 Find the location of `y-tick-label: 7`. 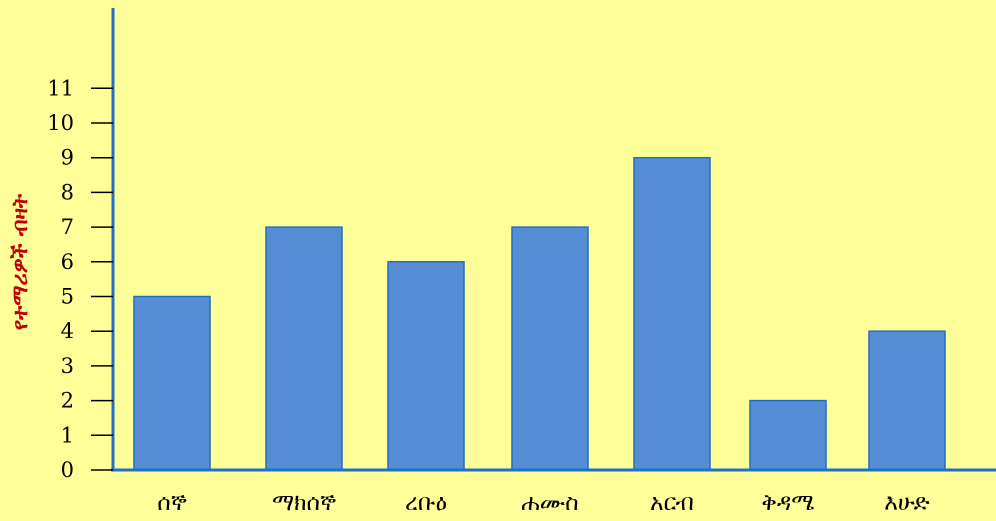

y-tick-label: 7 is located at coordinates (67, 227).